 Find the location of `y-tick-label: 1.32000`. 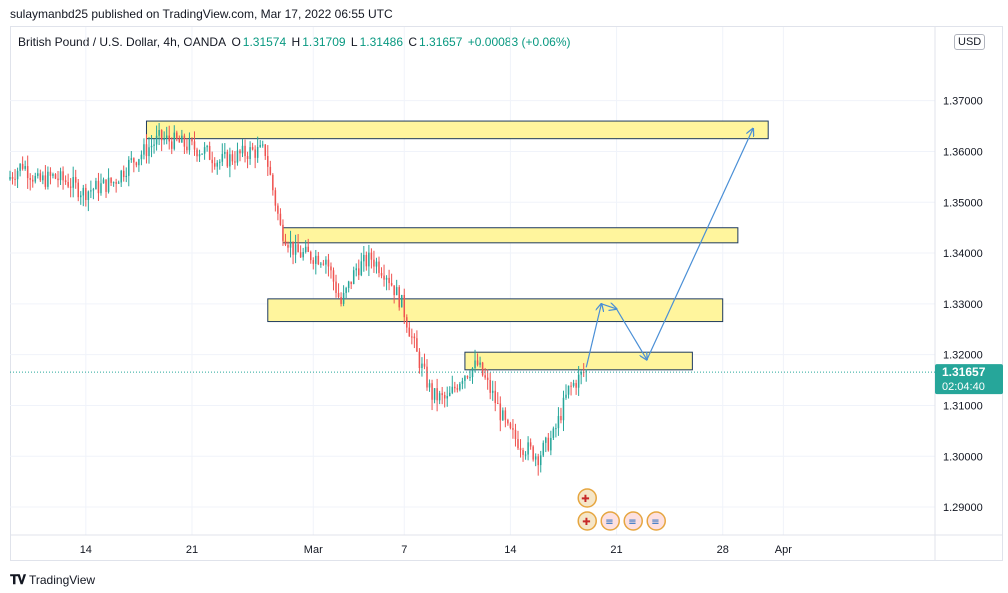

y-tick-label: 1.32000 is located at coordinates (963, 356).